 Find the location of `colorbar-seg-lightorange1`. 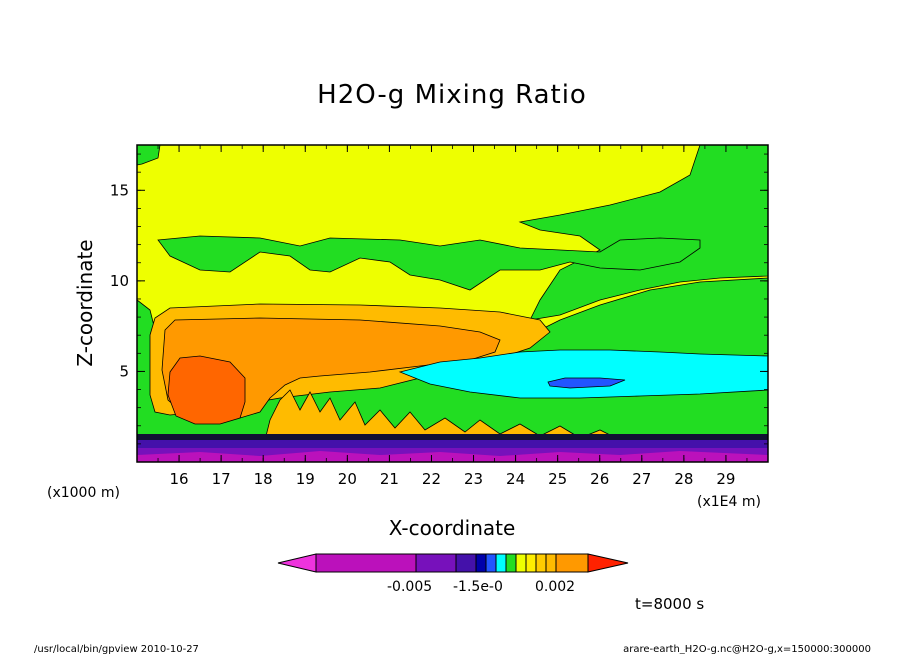

colorbar-seg-lightorange1 is located at coordinates (541, 563).